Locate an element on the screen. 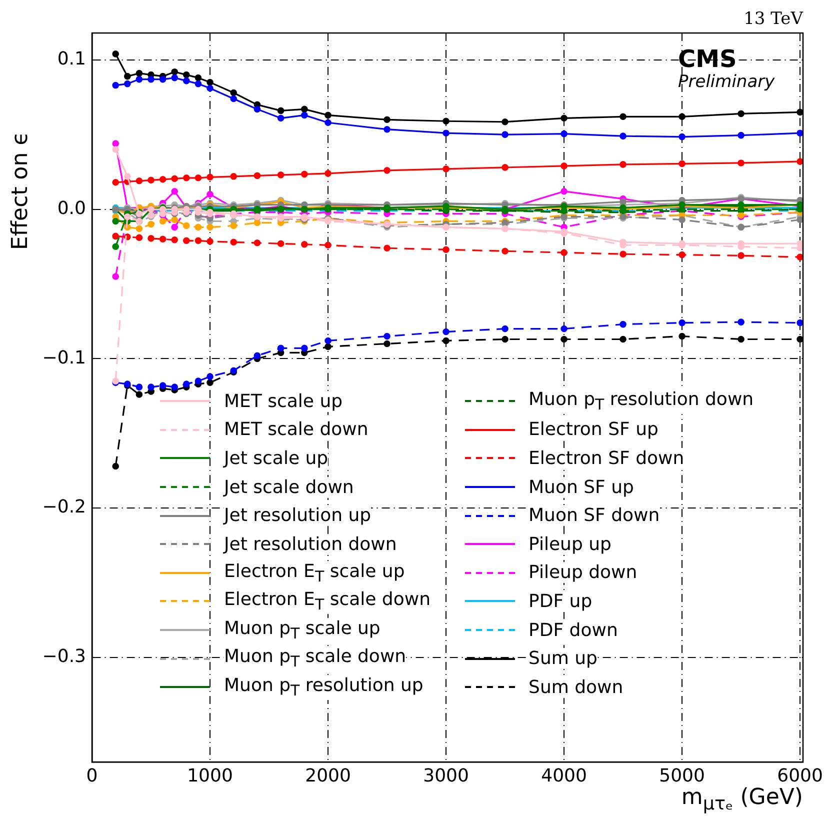 The width and height of the screenshot is (828, 825). x-tick-label: 5000 is located at coordinates (682, 775).